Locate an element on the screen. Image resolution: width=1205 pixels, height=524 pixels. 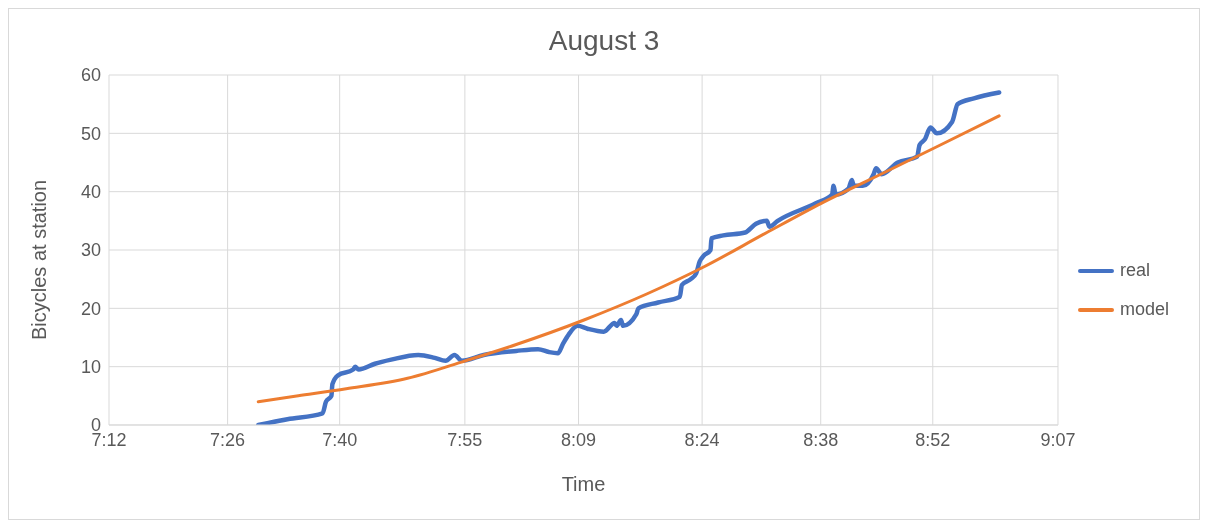
y-tick-label: 20 is located at coordinates (90, 308).